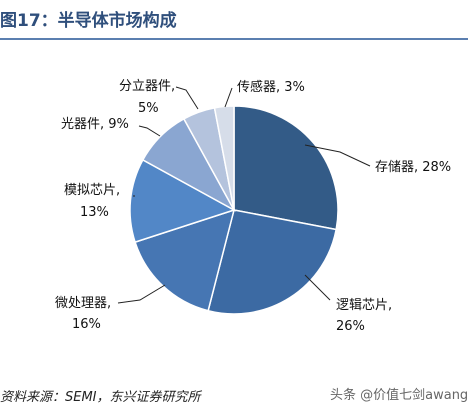  What do you see at coordinates (350, 326) in the screenshot?
I see `slice-label-2-pct: 26%` at bounding box center [350, 326].